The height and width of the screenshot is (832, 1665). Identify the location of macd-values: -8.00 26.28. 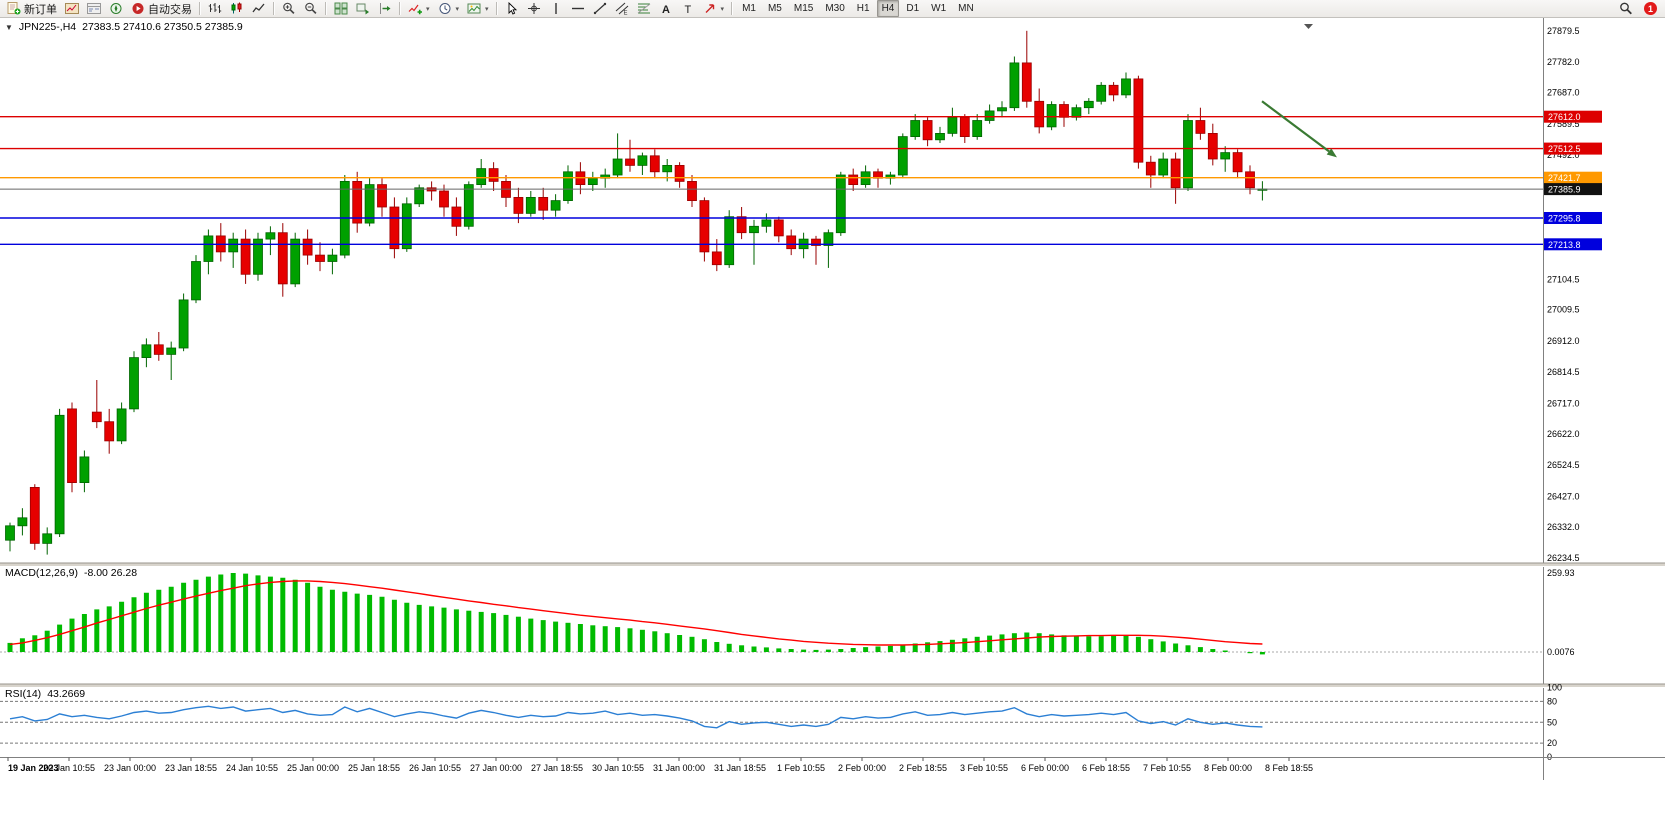
(110, 573).